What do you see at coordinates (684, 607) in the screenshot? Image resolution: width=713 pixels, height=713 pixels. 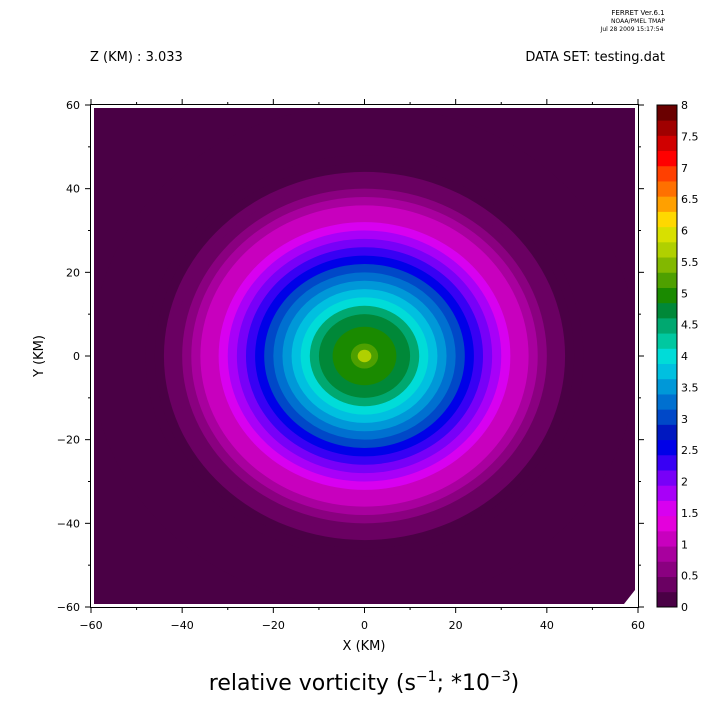 I see `colorbar-label: 0` at bounding box center [684, 607].